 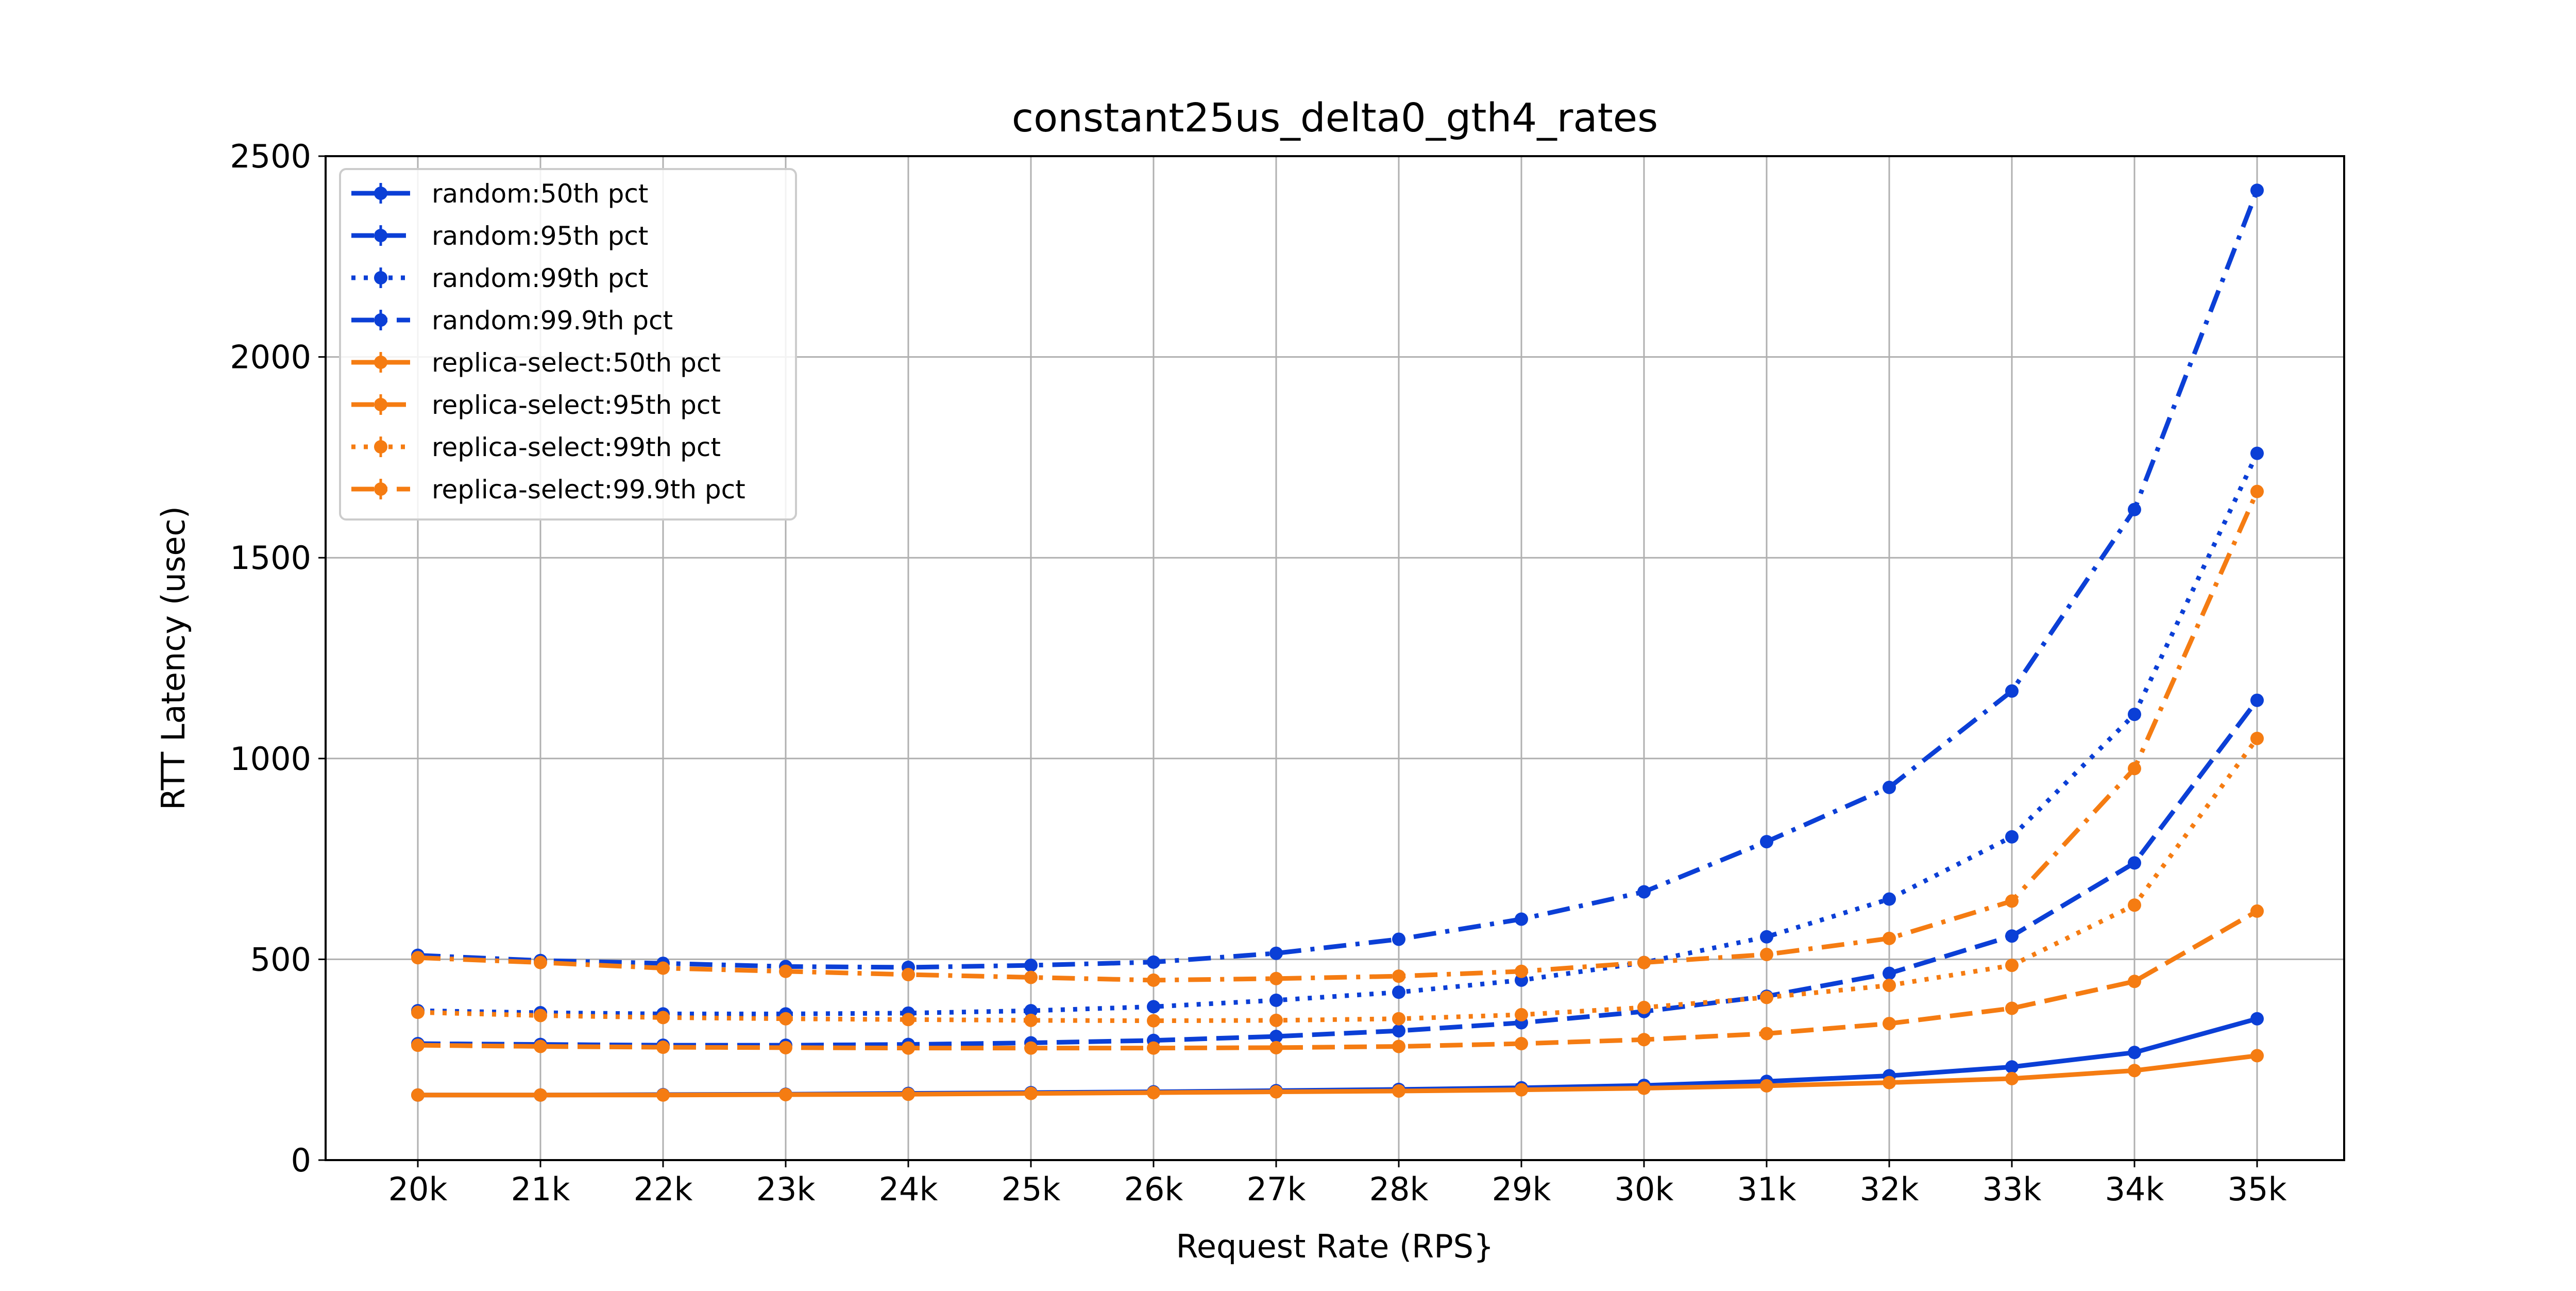 What do you see at coordinates (2257, 1189) in the screenshot?
I see `x-tick-label: 35k` at bounding box center [2257, 1189].